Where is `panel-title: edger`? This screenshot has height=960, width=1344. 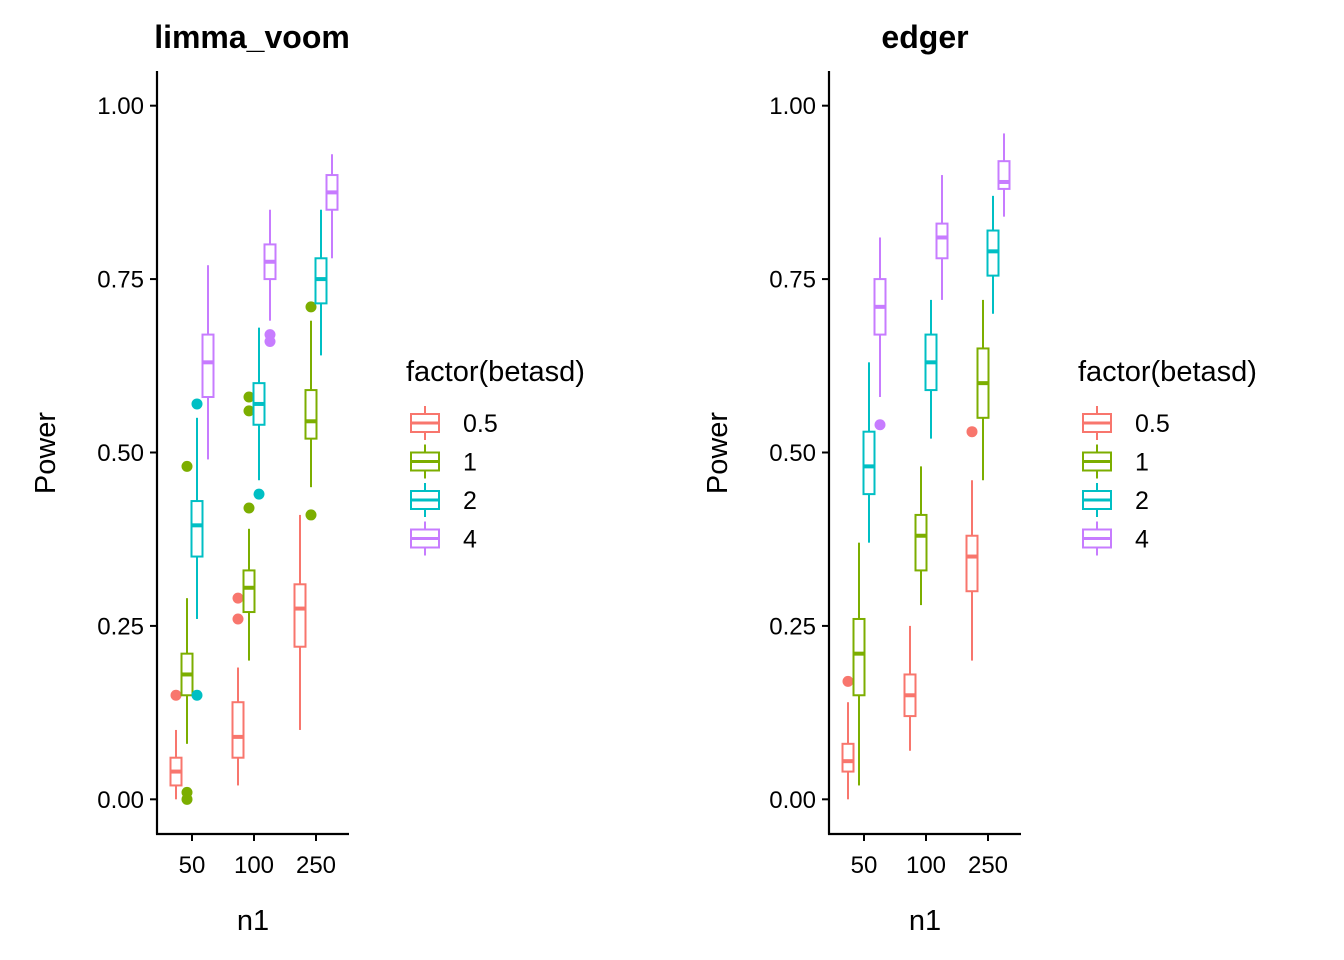
panel-title: edger is located at coordinates (924, 37).